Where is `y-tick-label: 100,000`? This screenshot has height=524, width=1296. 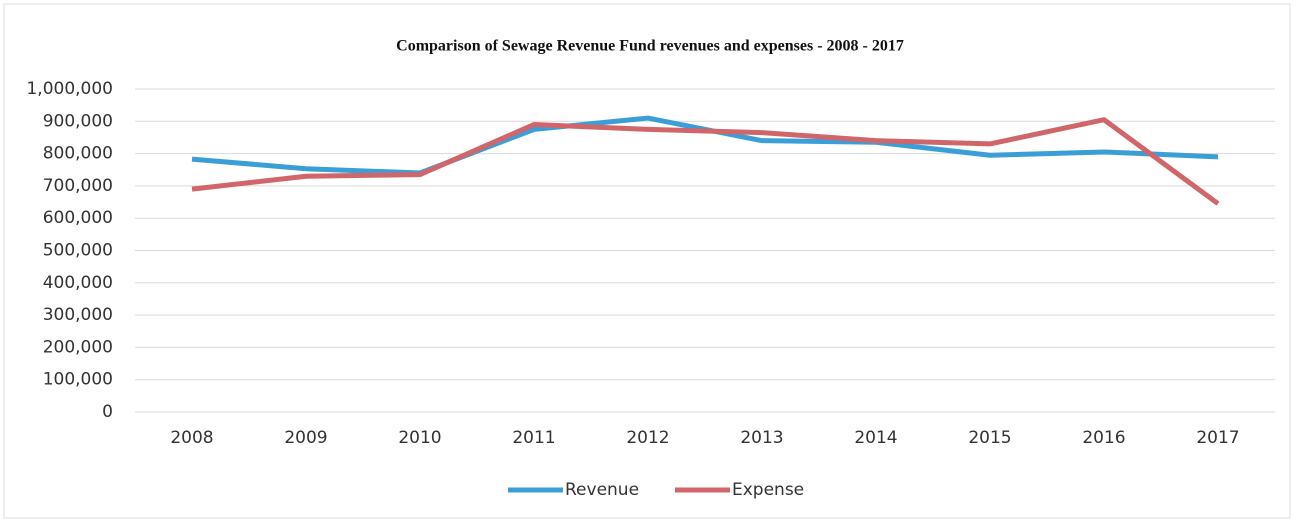
y-tick-label: 100,000 is located at coordinates (78, 380).